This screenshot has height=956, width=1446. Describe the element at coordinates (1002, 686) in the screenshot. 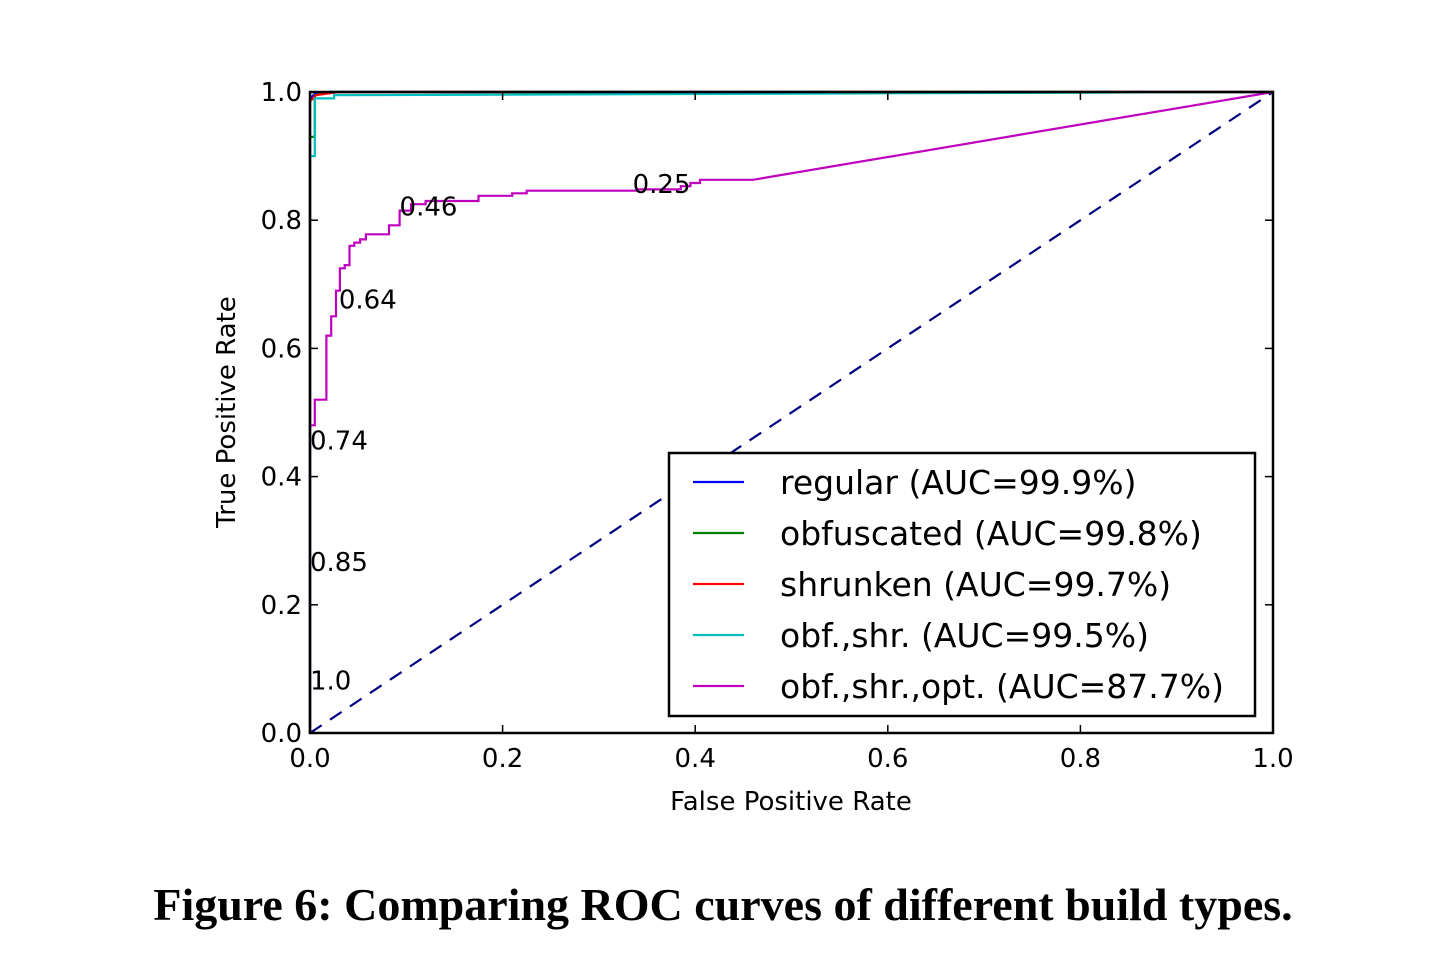

I see `legend-entry: obf.,shr.,opt. (AUC=87.7%)` at that location.